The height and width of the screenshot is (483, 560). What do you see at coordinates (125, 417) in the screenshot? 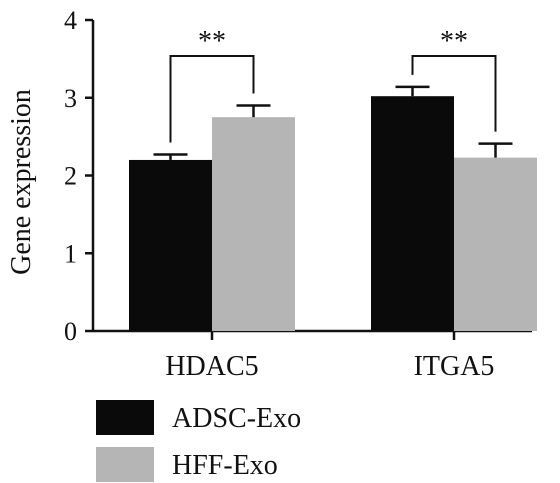
I see `legend-swatch-adsc-exo` at bounding box center [125, 417].